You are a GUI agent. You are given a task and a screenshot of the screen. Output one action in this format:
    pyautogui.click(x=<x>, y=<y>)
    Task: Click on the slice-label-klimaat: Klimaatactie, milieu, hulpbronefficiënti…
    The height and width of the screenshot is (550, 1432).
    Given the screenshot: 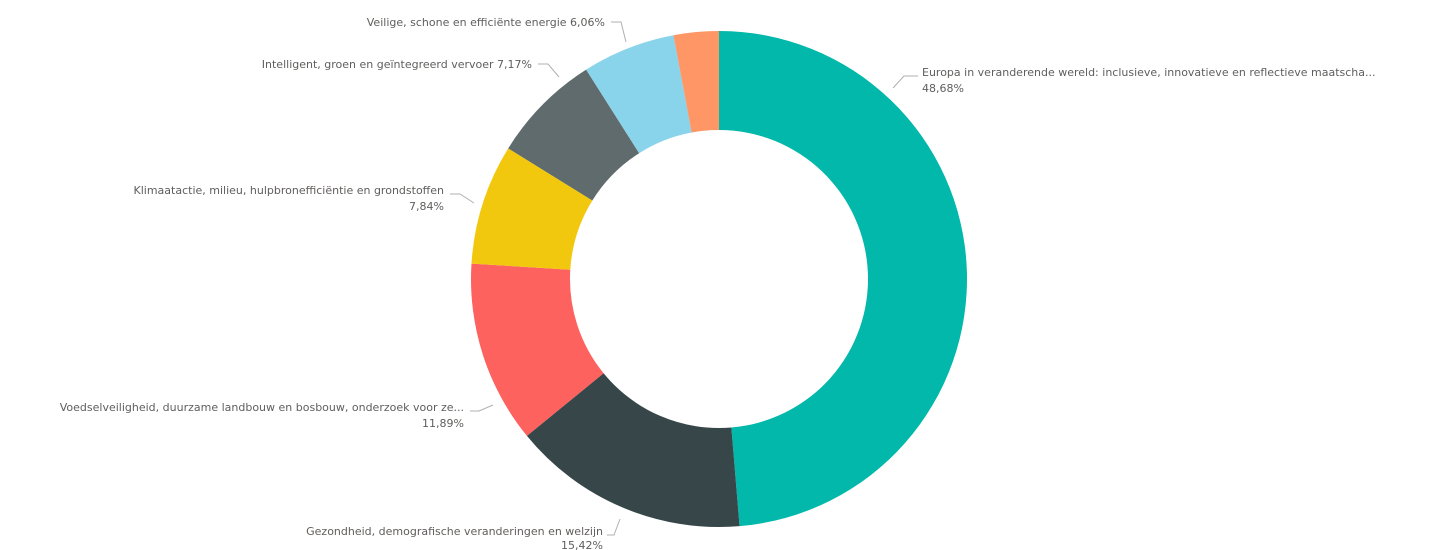 What is the action you would take?
    pyautogui.click(x=289, y=190)
    